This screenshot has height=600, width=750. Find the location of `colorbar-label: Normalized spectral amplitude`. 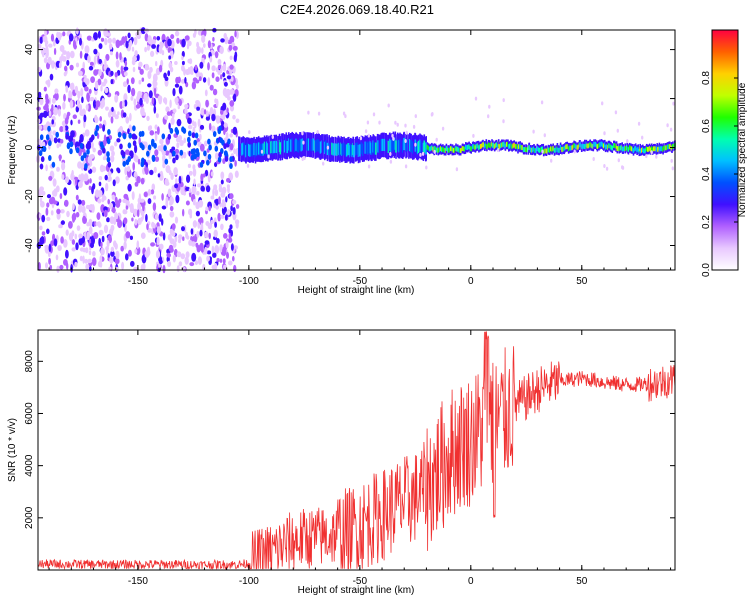

colorbar-label: Normalized spectral amplitude is located at coordinates (742, 149).